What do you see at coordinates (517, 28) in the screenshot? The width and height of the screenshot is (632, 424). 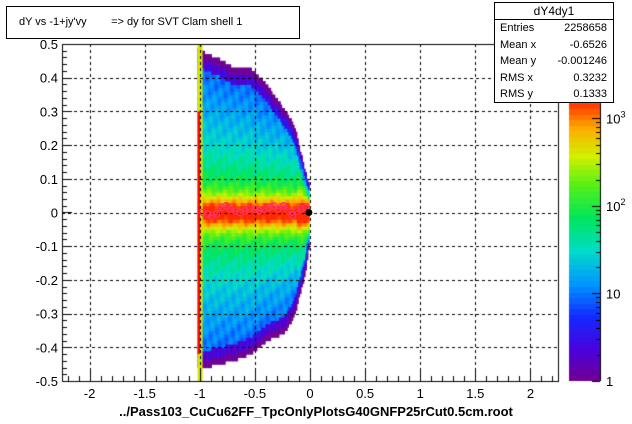 I see `stats-label: Entries` at bounding box center [517, 28].